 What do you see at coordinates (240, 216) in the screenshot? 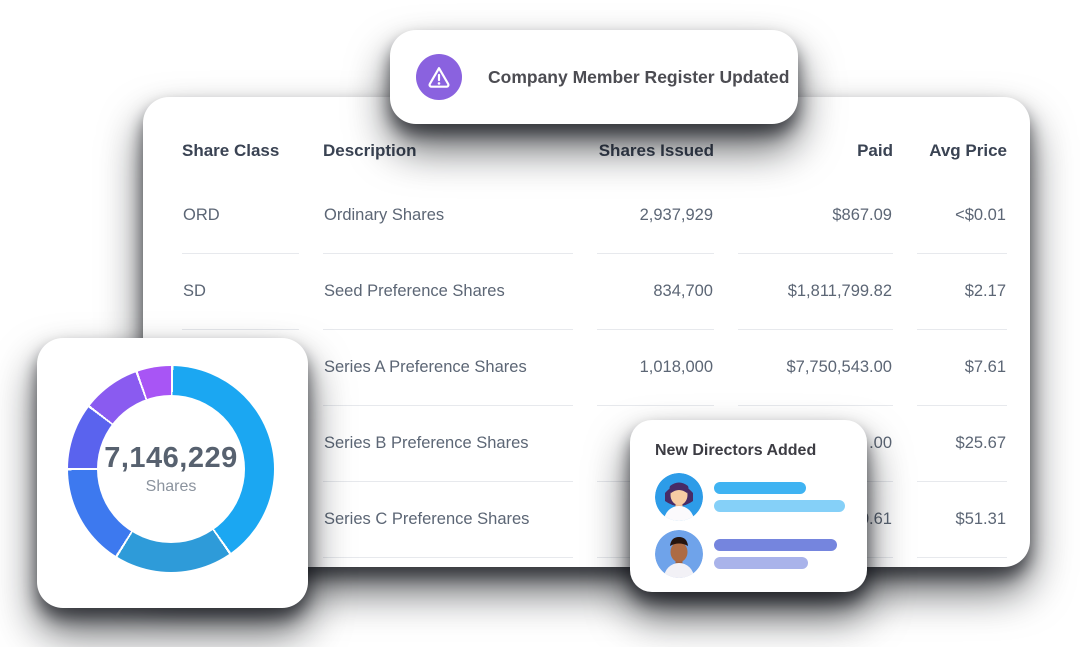
I see `cell-share-class: ORD` at bounding box center [240, 216].